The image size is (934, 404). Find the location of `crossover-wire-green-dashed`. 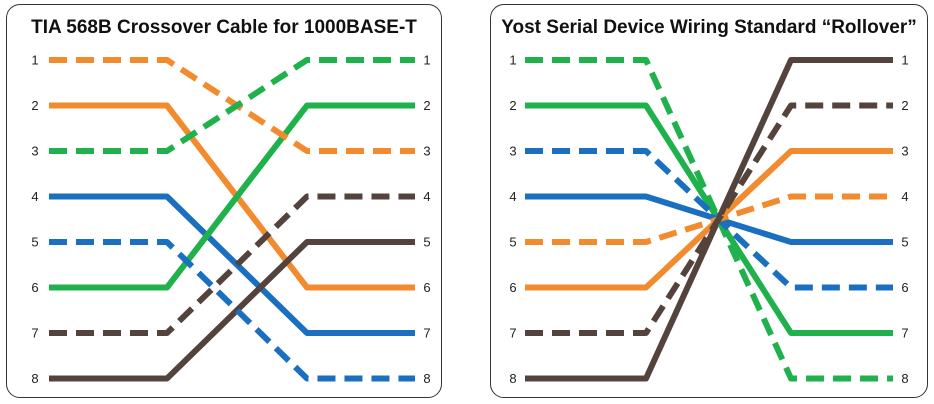

crossover-wire-green-dashed is located at coordinates (232, 105).